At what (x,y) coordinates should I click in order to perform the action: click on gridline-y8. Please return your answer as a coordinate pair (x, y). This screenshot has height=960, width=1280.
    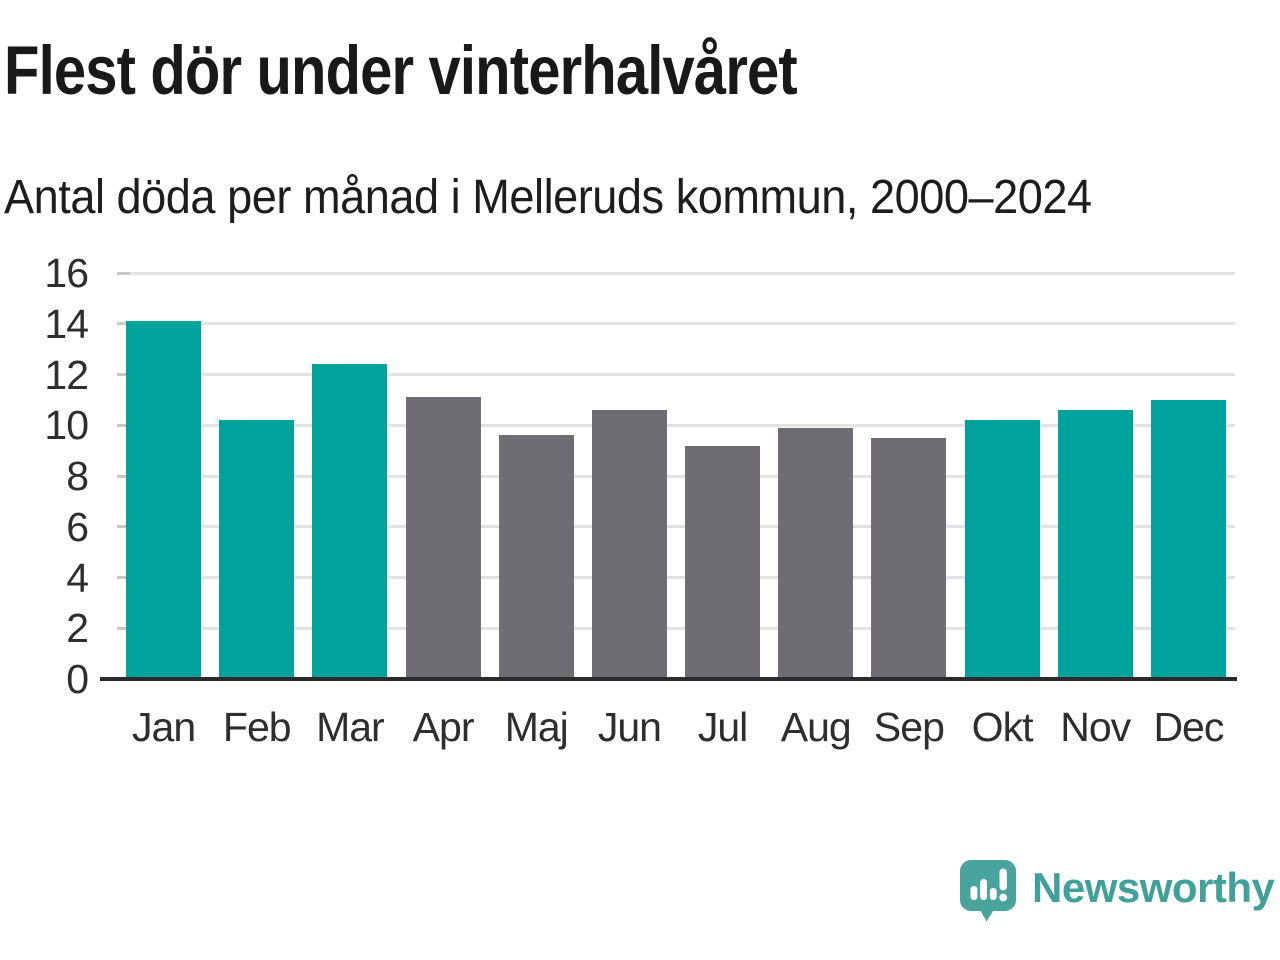
    Looking at the image, I should click on (676, 476).